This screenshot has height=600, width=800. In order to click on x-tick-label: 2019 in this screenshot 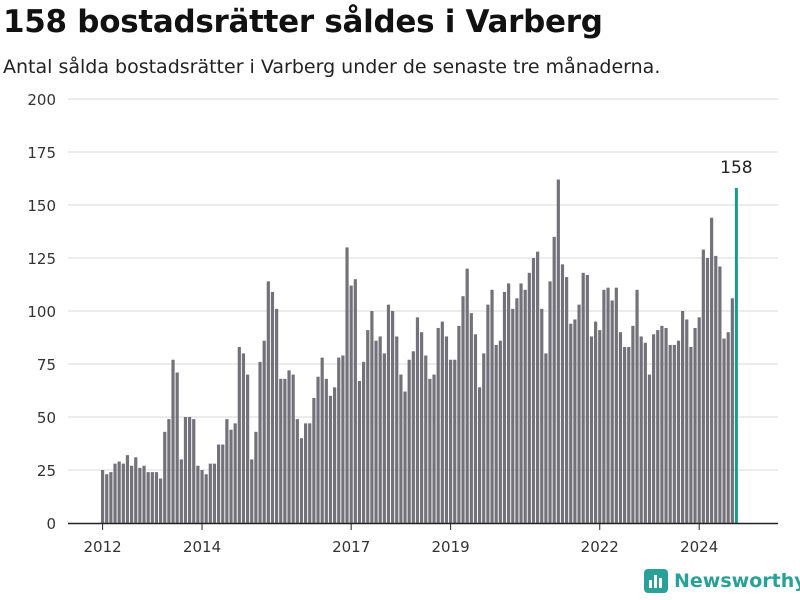, I will do `click(451, 547)`.